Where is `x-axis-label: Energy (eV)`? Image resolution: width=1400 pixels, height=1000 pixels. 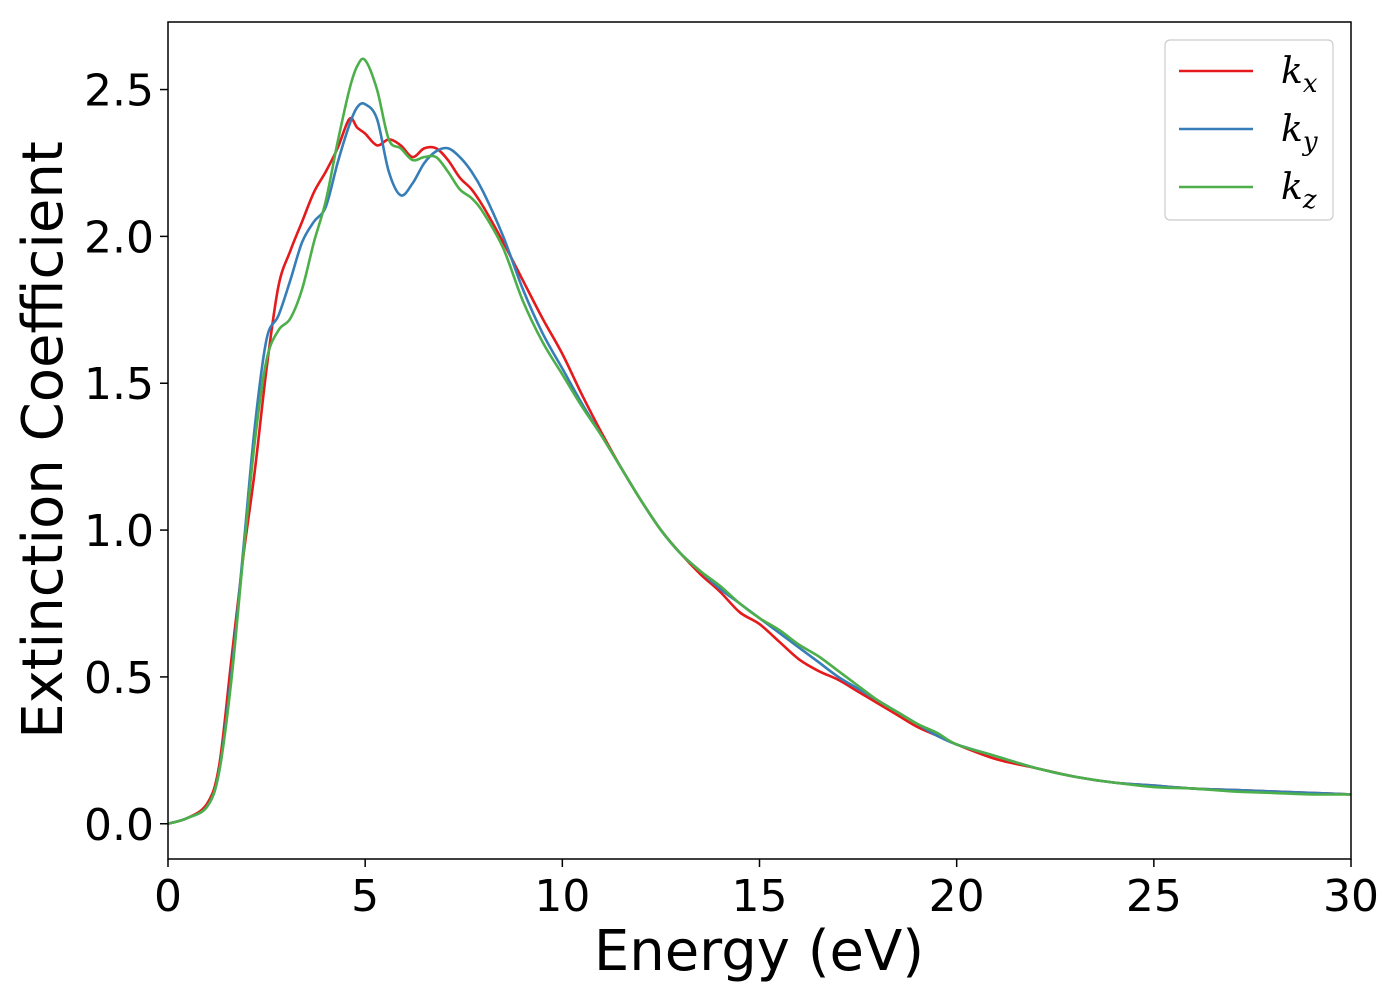
x-axis-label: Energy (eV) is located at coordinates (759, 951).